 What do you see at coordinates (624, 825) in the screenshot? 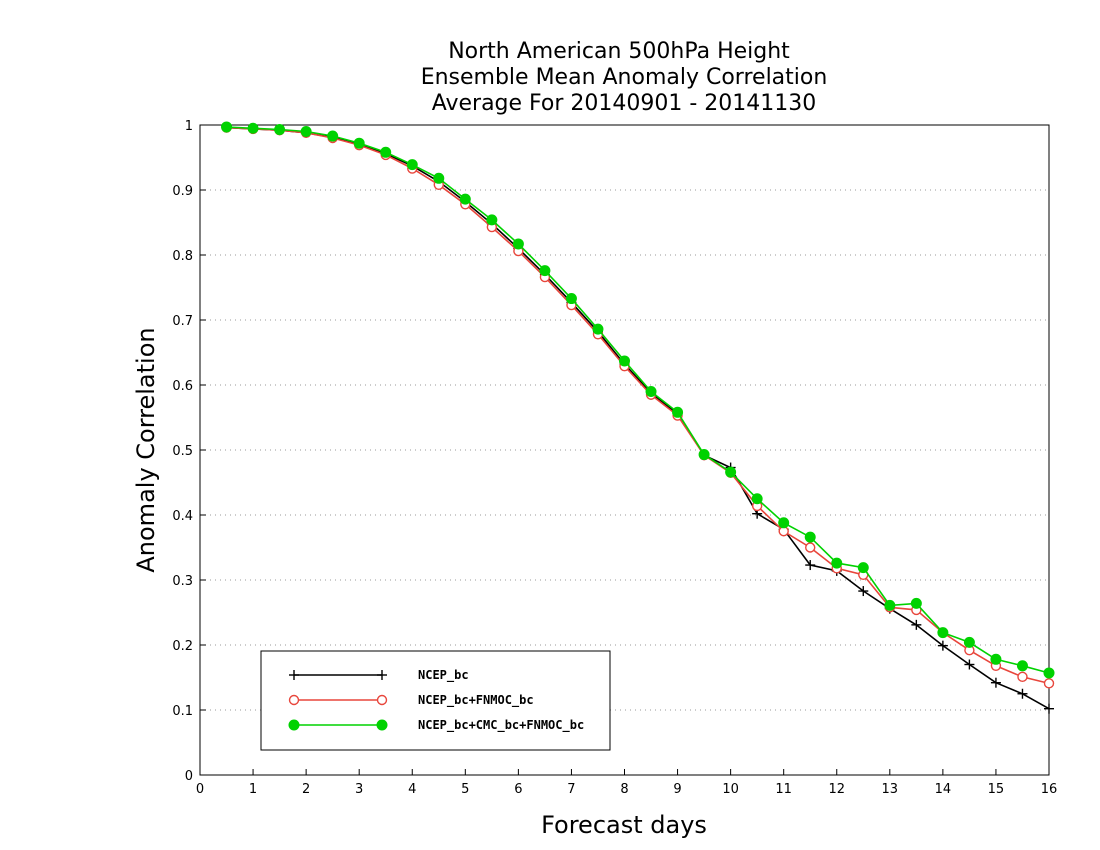
I see `x-axis-label: Forecast days` at bounding box center [624, 825].